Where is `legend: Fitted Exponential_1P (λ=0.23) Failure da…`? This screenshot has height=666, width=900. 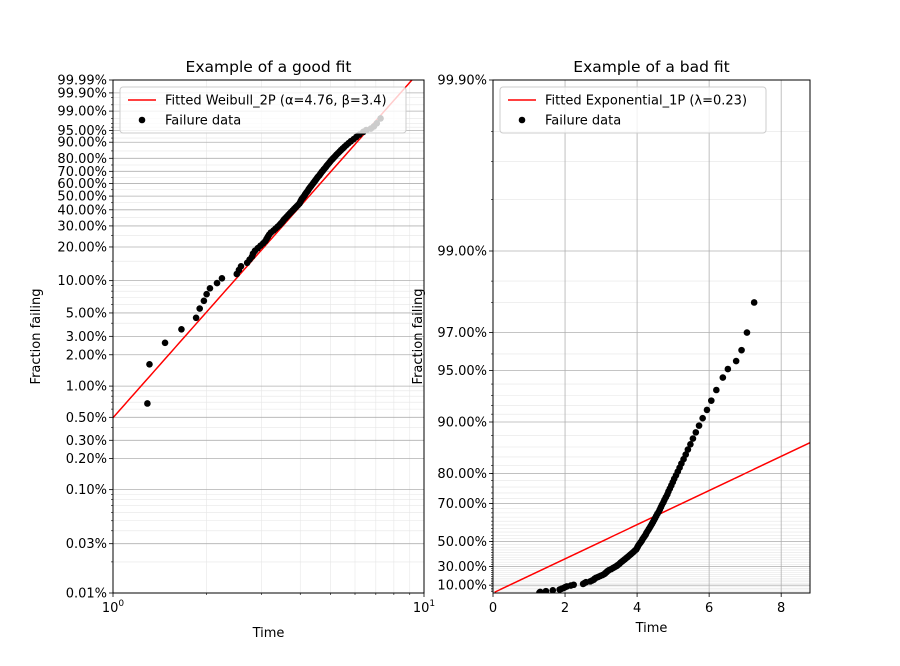 legend: Fitted Exponential_1P (λ=0.23) Failure da… is located at coordinates (633, 110).